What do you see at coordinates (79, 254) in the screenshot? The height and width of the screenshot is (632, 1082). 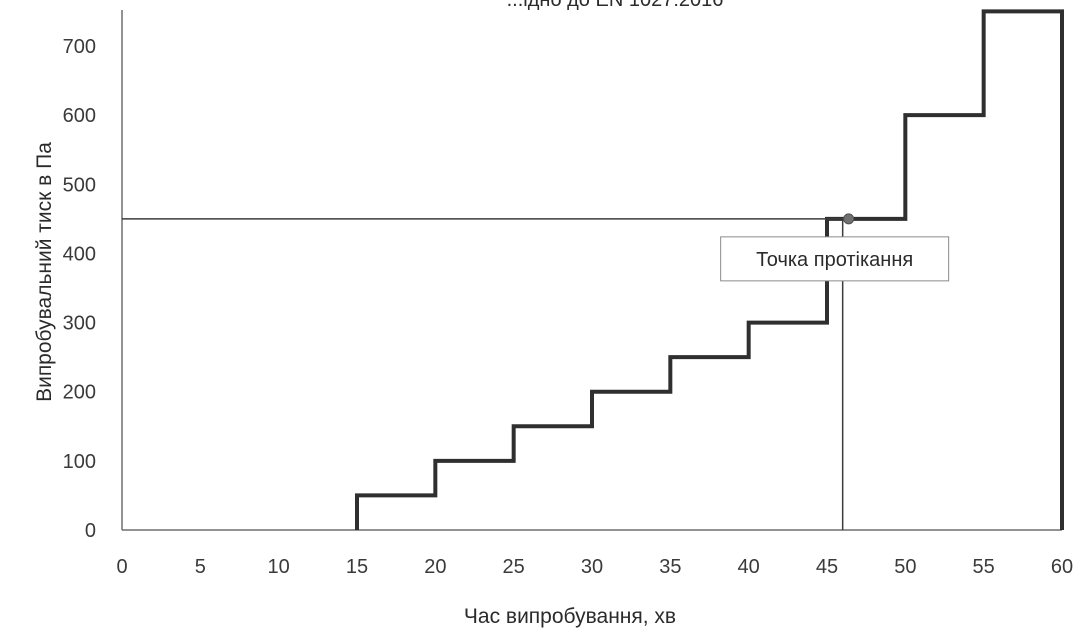 I see `y-tick-label: 400` at bounding box center [79, 254].